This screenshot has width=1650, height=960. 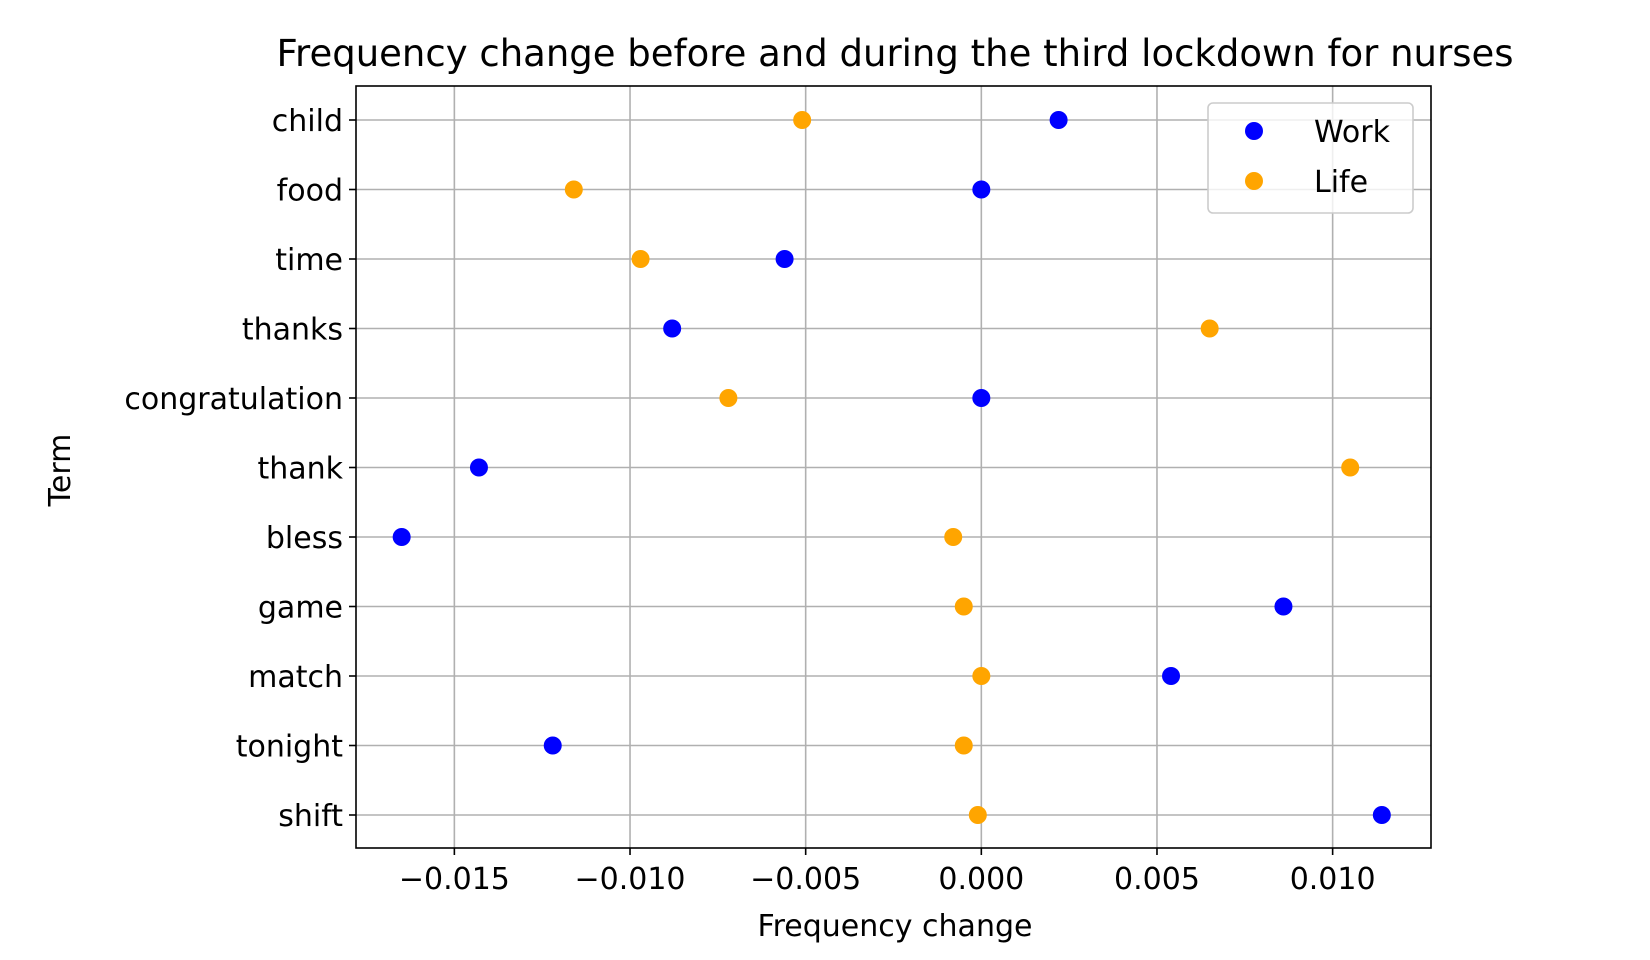 What do you see at coordinates (1157, 879) in the screenshot?
I see `x-tick-label: 0.005` at bounding box center [1157, 879].